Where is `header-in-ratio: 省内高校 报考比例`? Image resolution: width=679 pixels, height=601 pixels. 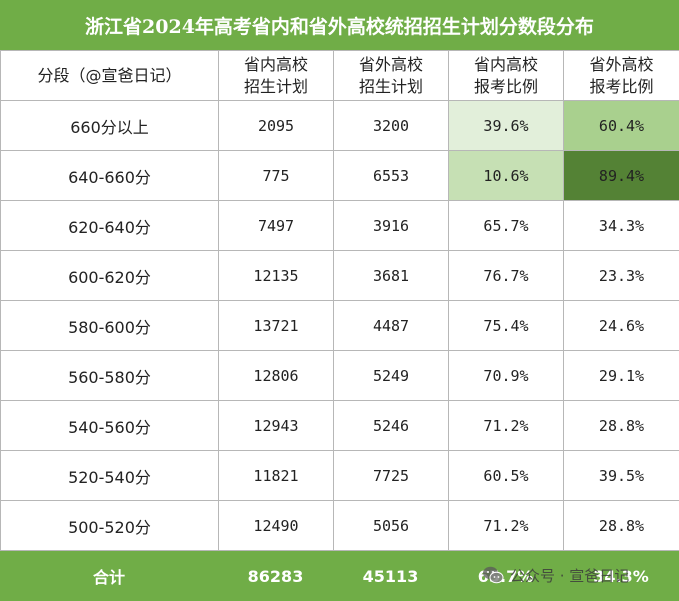
header-in-ratio: 省内高校 报考比例 is located at coordinates (506, 75).